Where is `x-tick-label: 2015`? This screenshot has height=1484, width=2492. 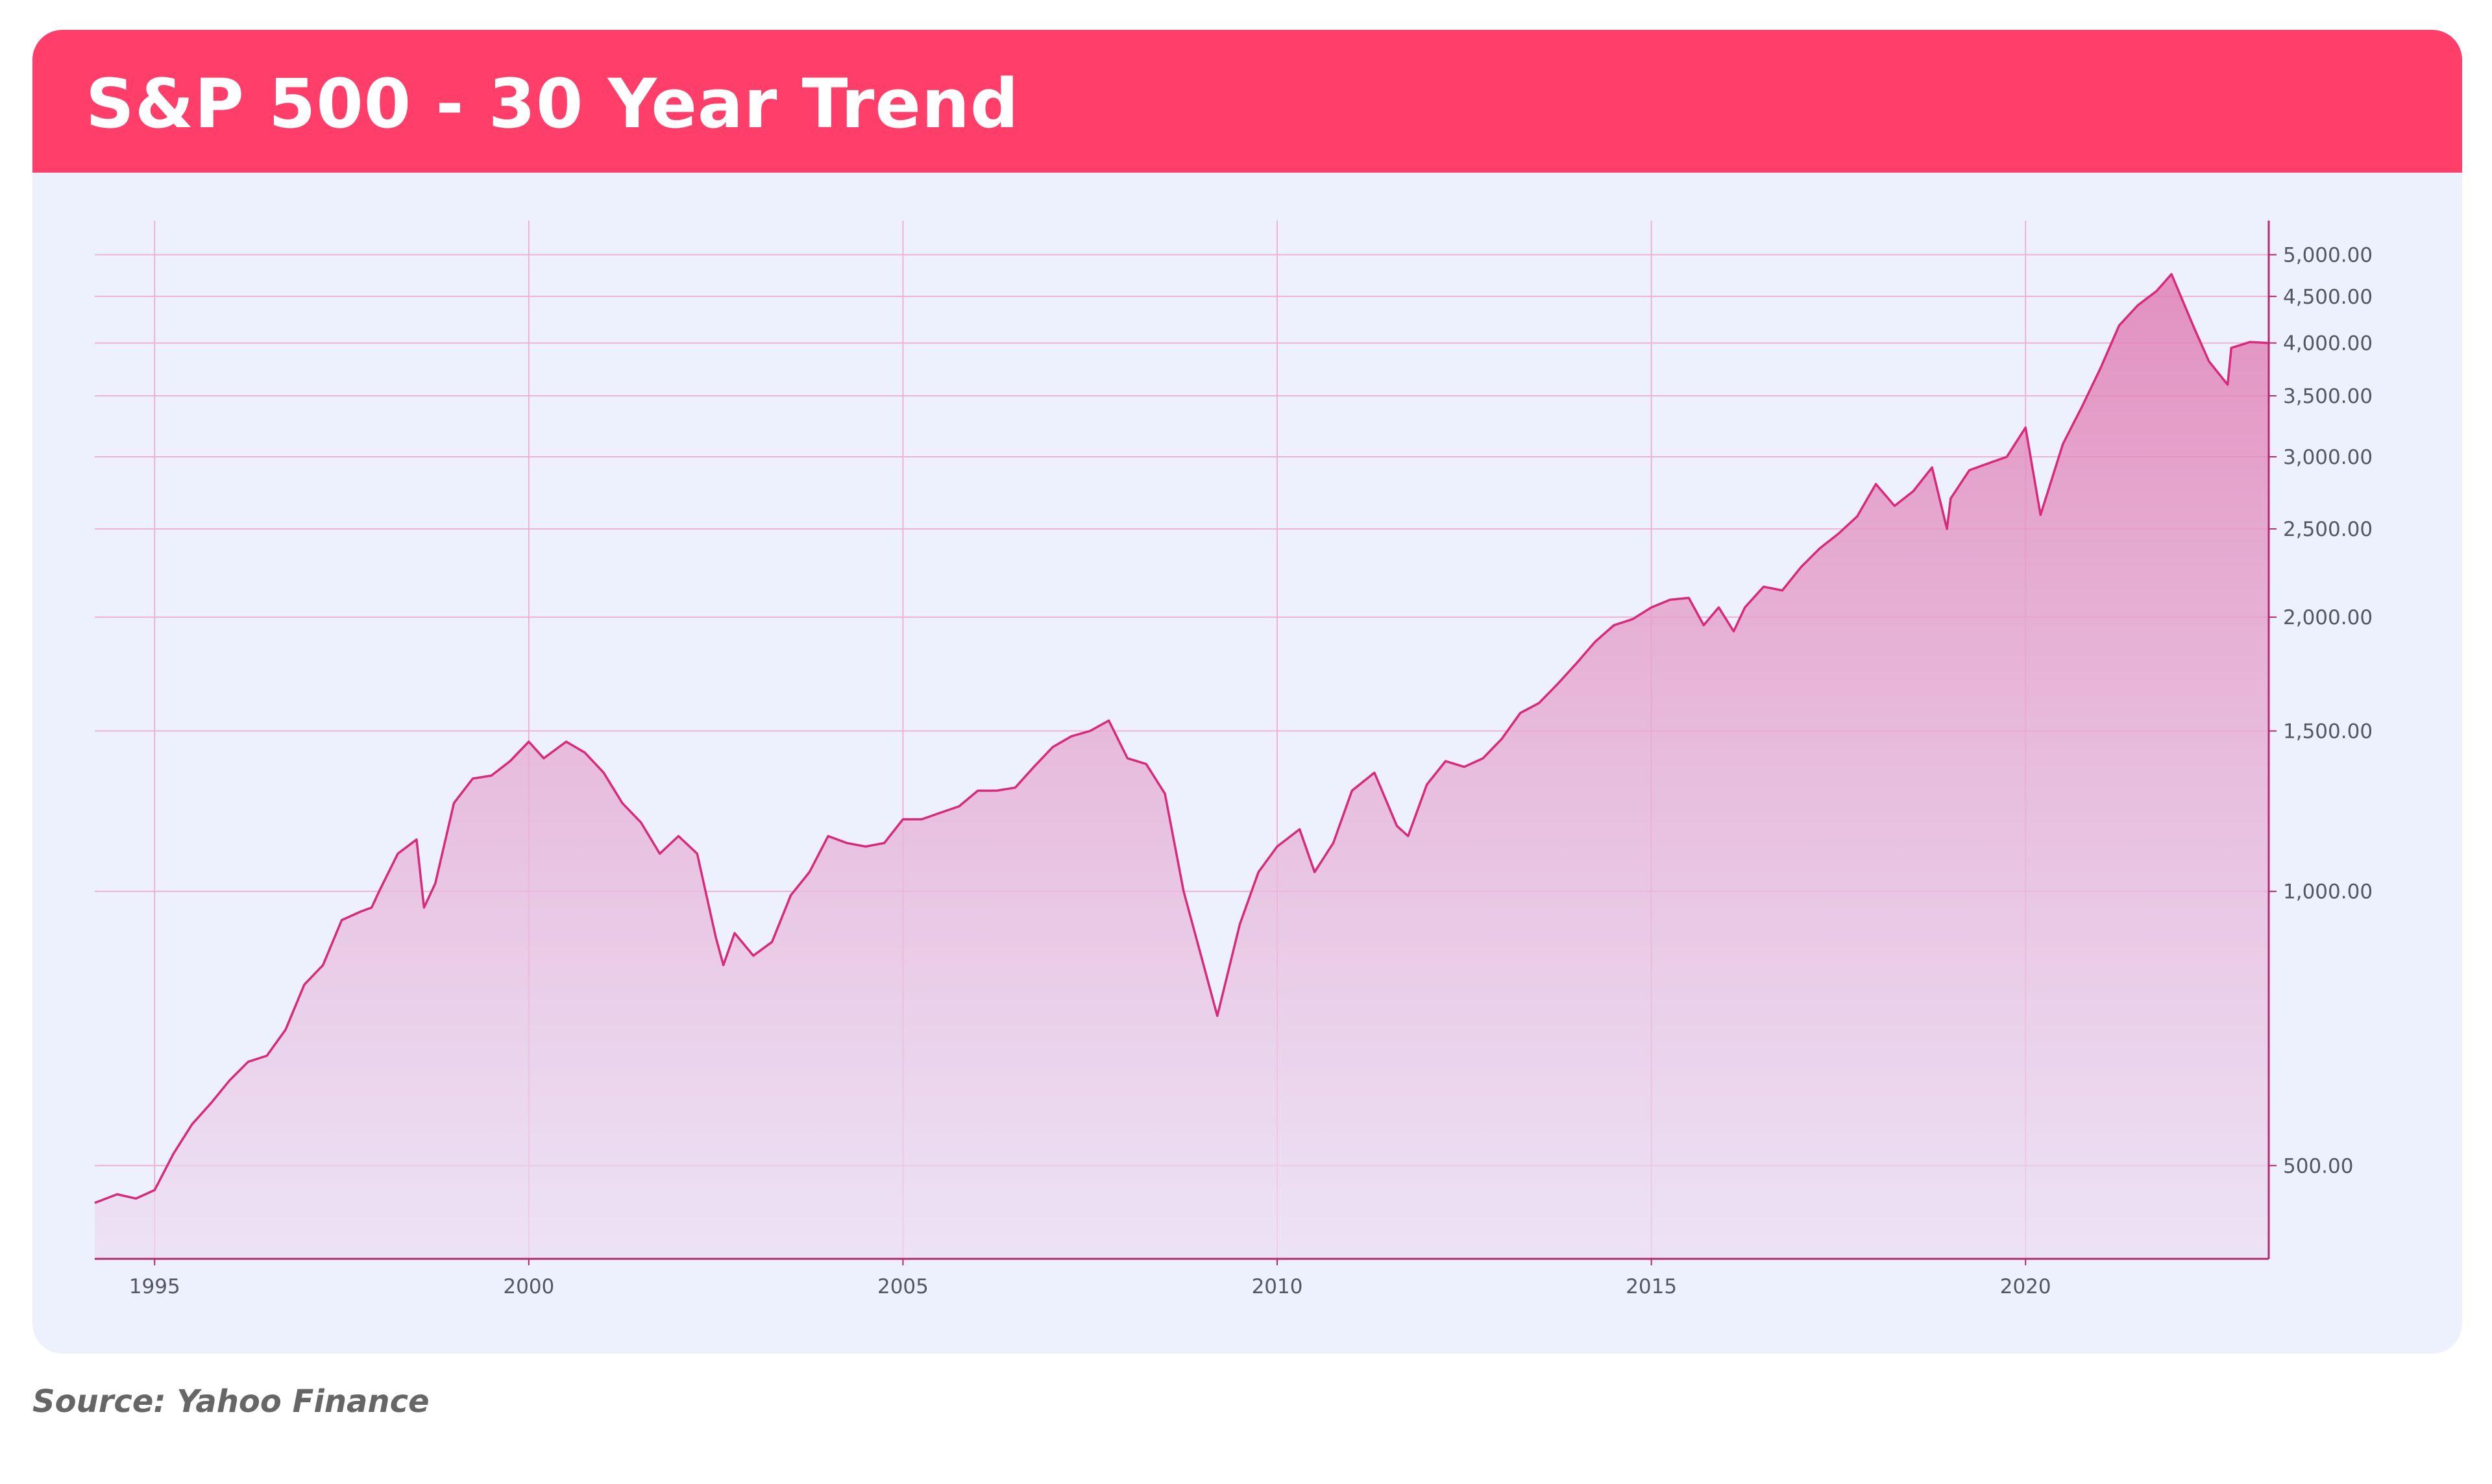
x-tick-label: 2015 is located at coordinates (1651, 1286).